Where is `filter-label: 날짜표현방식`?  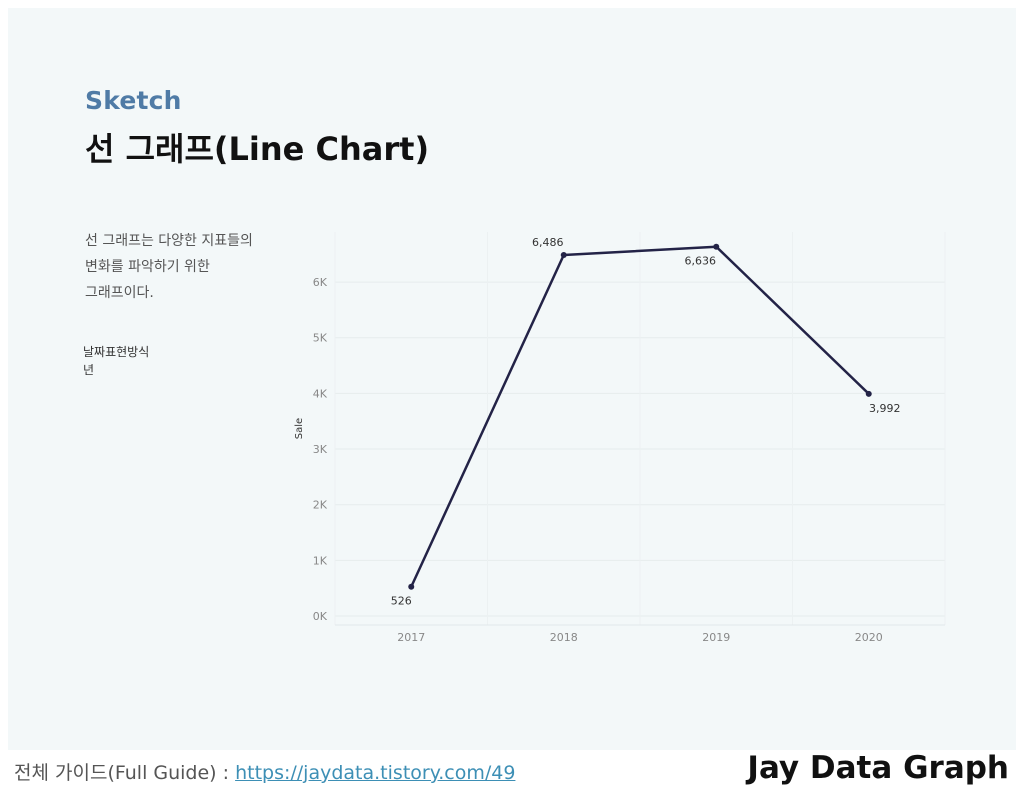
filter-label: 날짜표현방식 is located at coordinates (116, 352).